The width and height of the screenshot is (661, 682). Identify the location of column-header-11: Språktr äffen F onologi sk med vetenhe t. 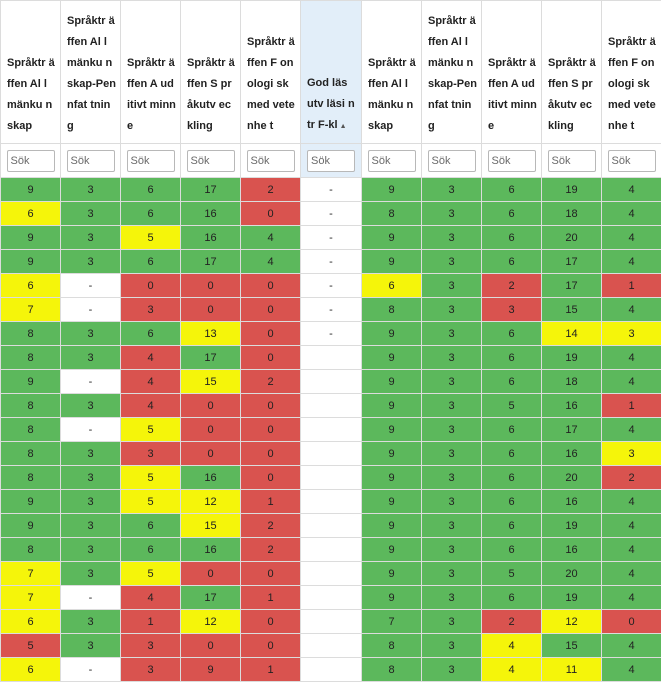
(631, 72).